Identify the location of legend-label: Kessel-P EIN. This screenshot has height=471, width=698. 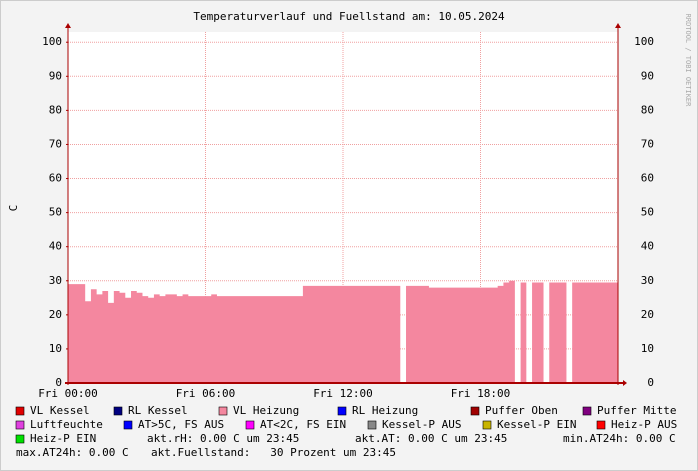
(536, 424).